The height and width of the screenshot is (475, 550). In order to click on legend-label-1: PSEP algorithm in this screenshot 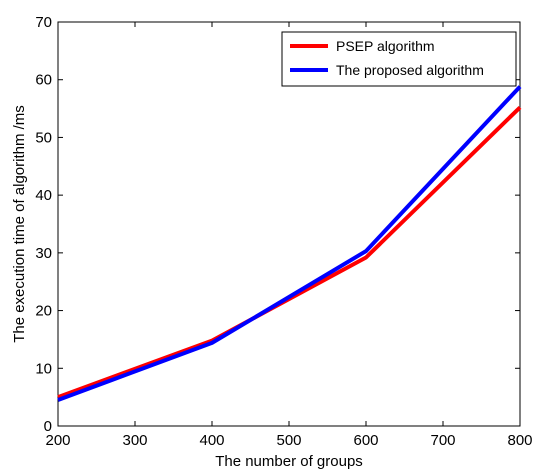, I will do `click(385, 46)`.